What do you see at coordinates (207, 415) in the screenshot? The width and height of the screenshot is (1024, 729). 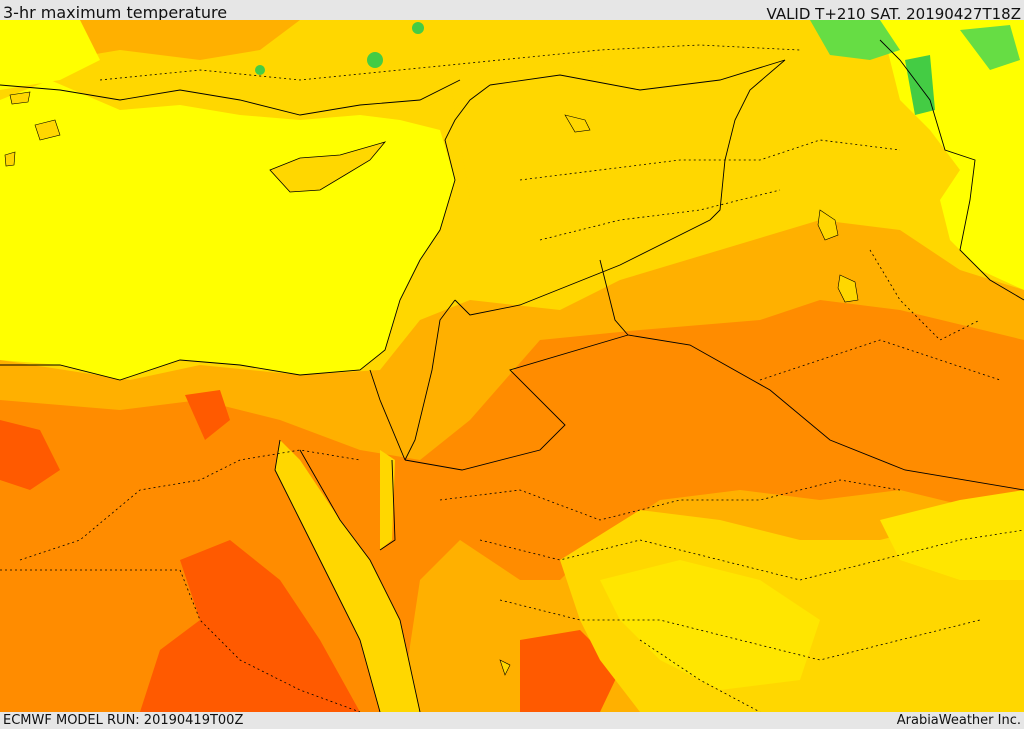 I see `hottest-patch-nile` at bounding box center [207, 415].